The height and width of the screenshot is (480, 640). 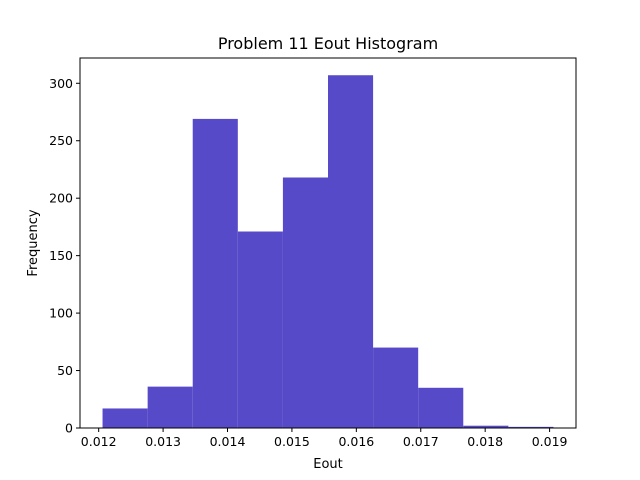 I want to click on y-axis-ticks: 0 50 100 150 200 250 300, so click(x=64, y=256).